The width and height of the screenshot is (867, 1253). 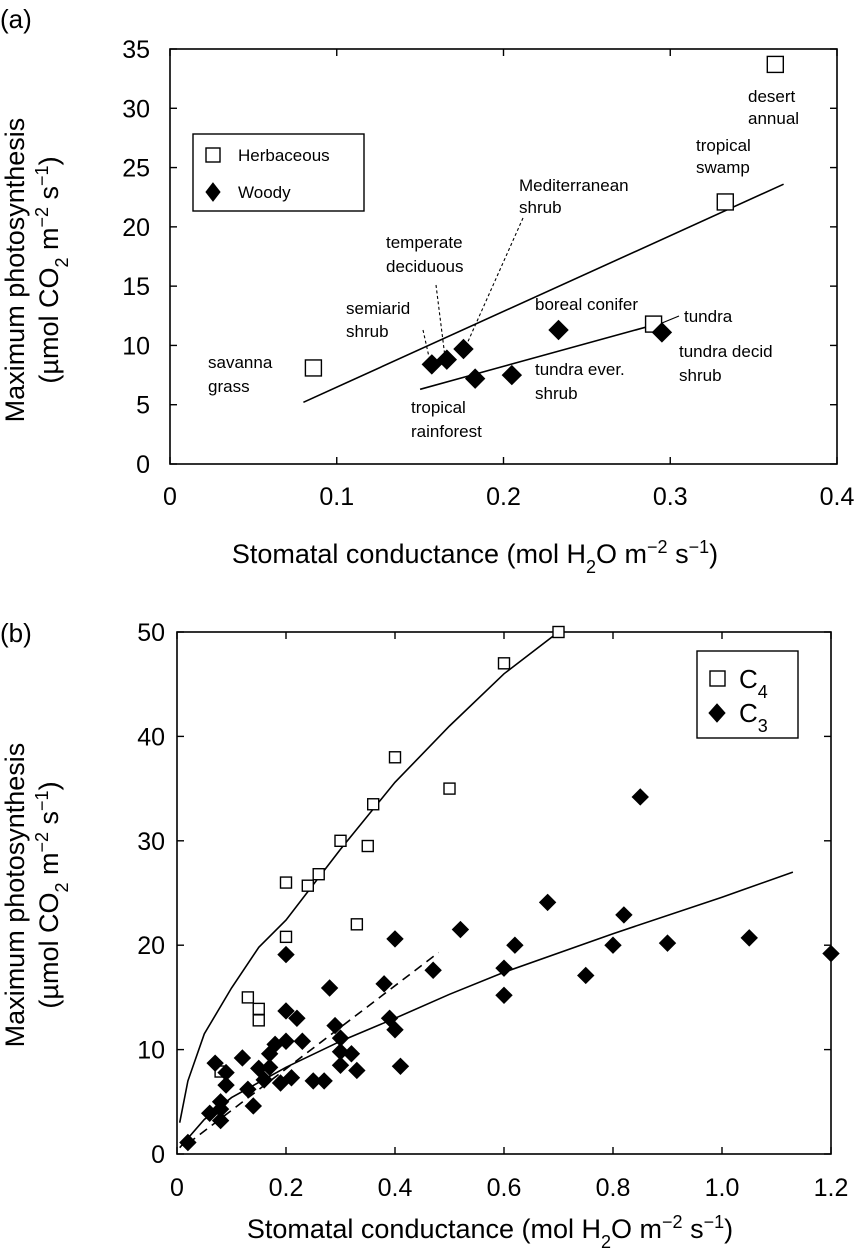 I want to click on panel-b-legend: C4 C3, so click(x=747, y=694).